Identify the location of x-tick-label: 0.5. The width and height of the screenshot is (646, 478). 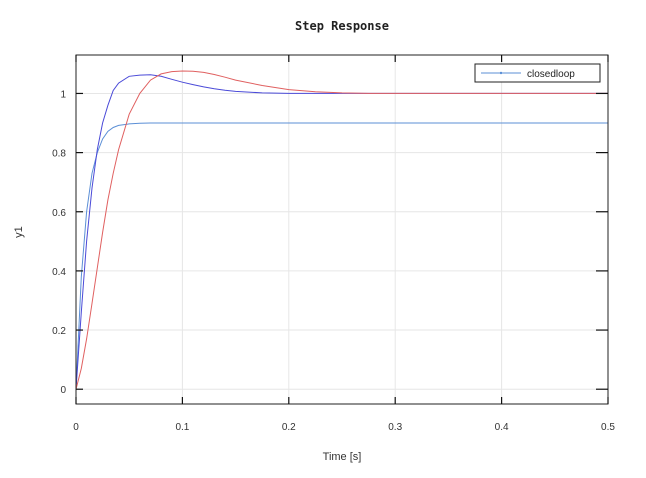
(608, 427).